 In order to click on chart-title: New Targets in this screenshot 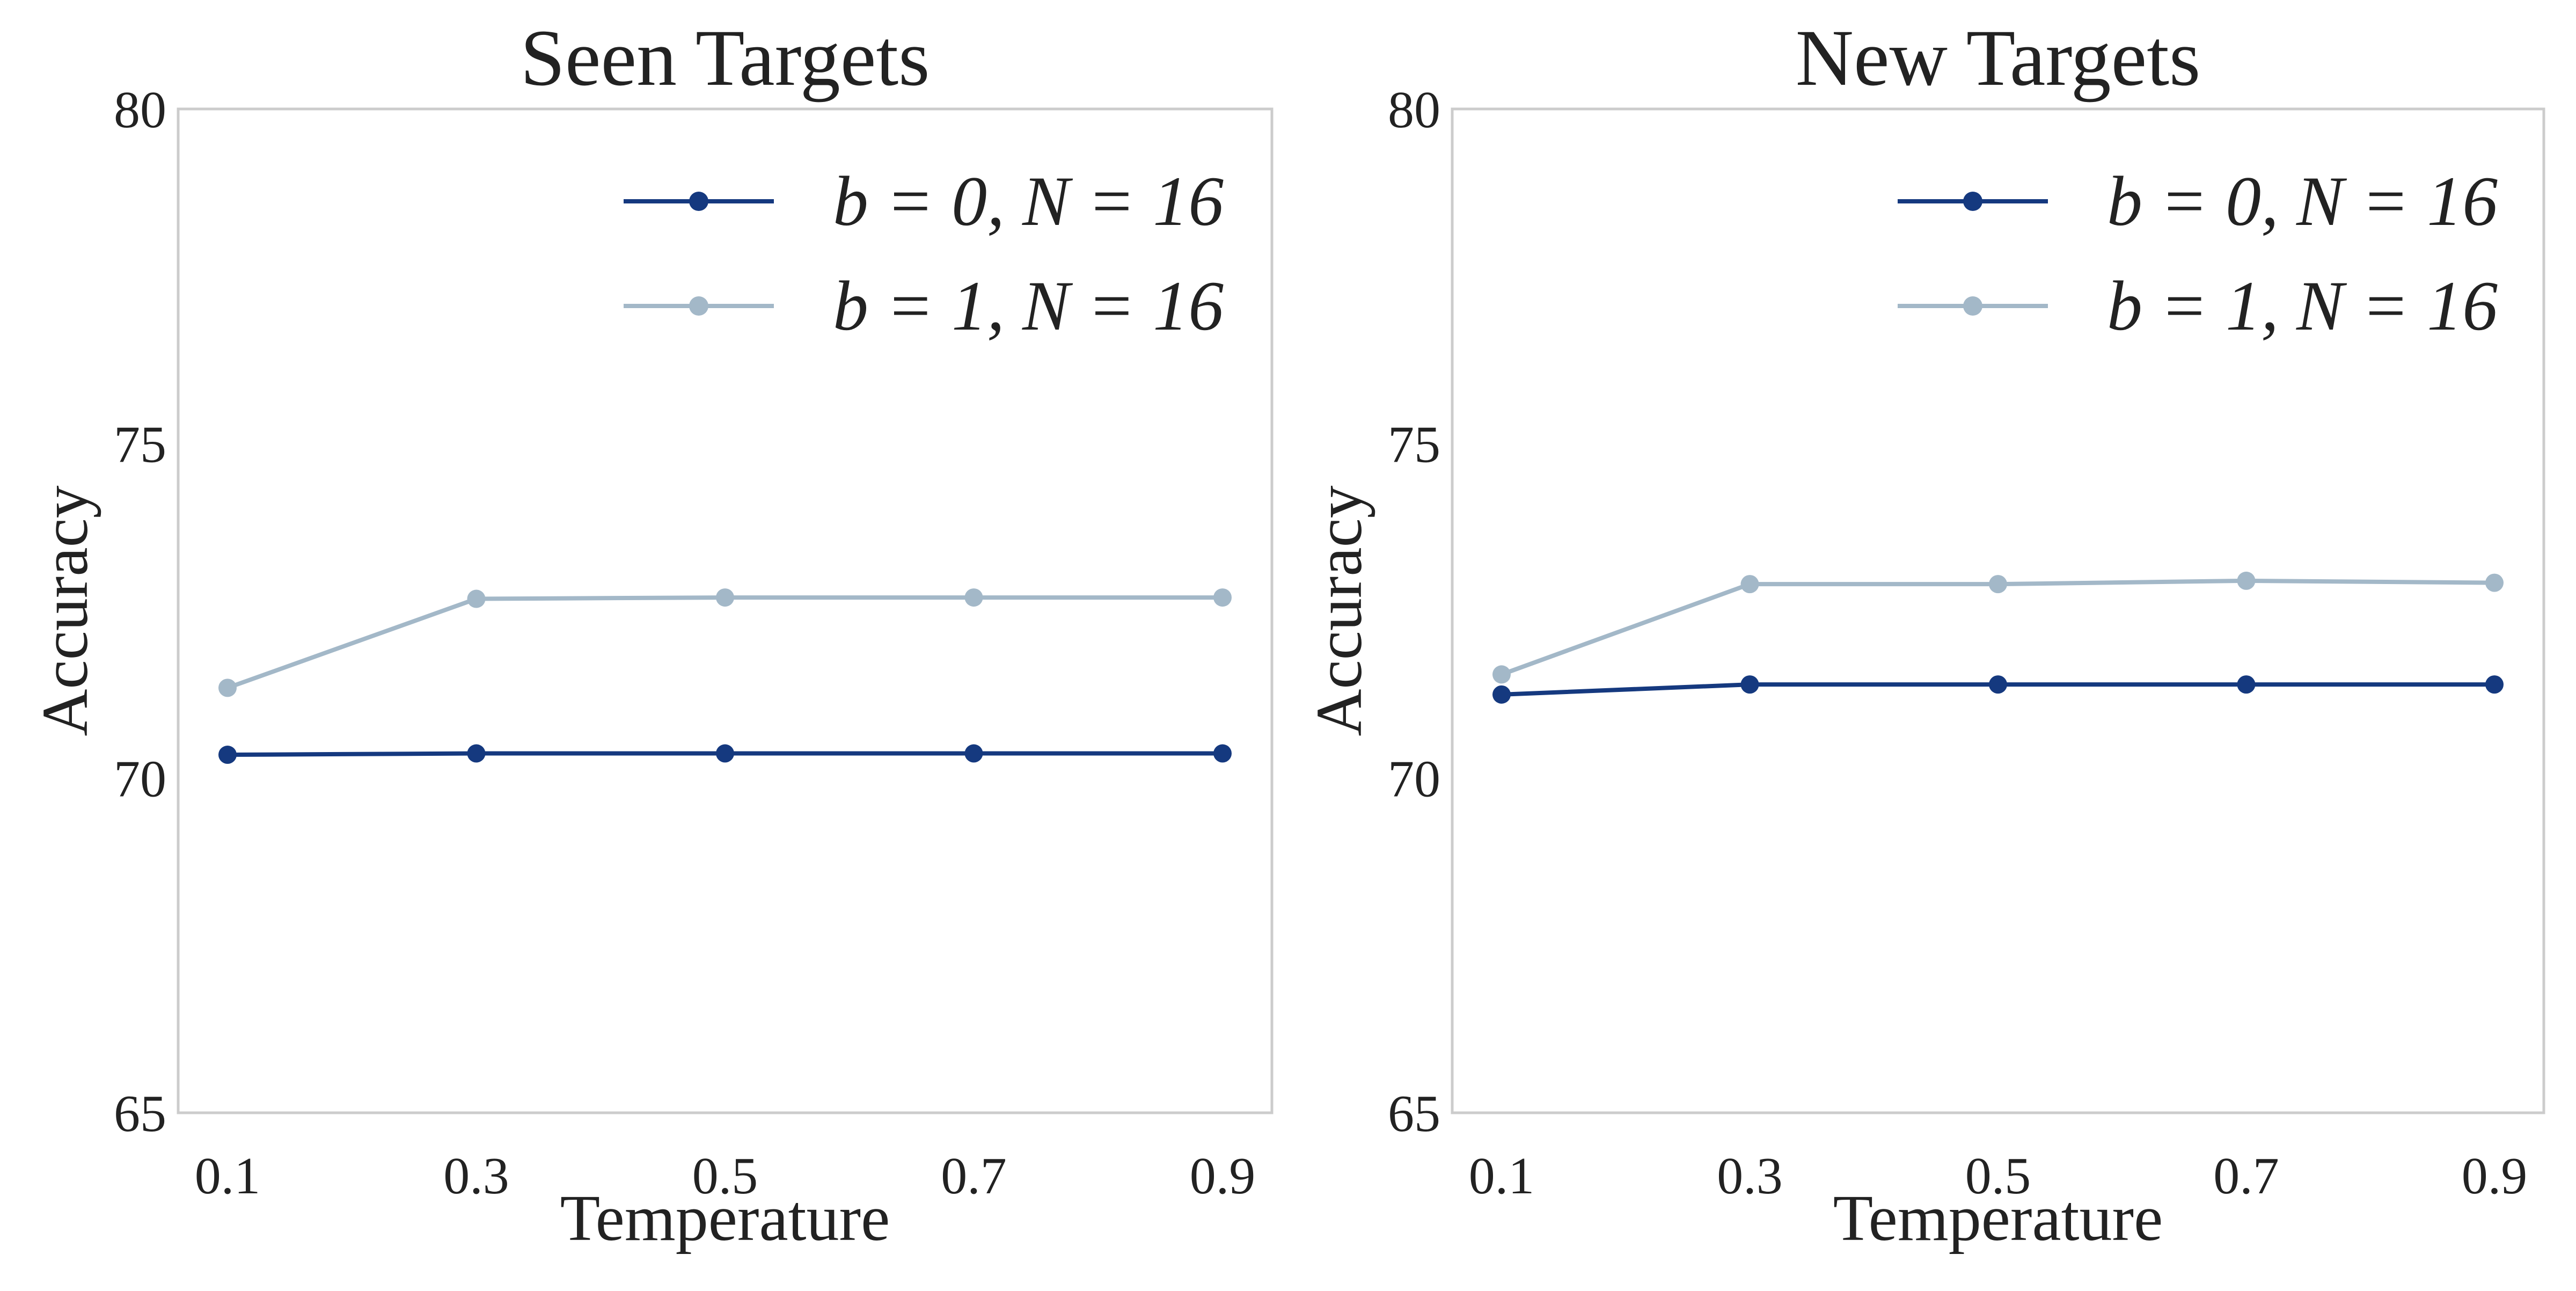, I will do `click(1998, 58)`.